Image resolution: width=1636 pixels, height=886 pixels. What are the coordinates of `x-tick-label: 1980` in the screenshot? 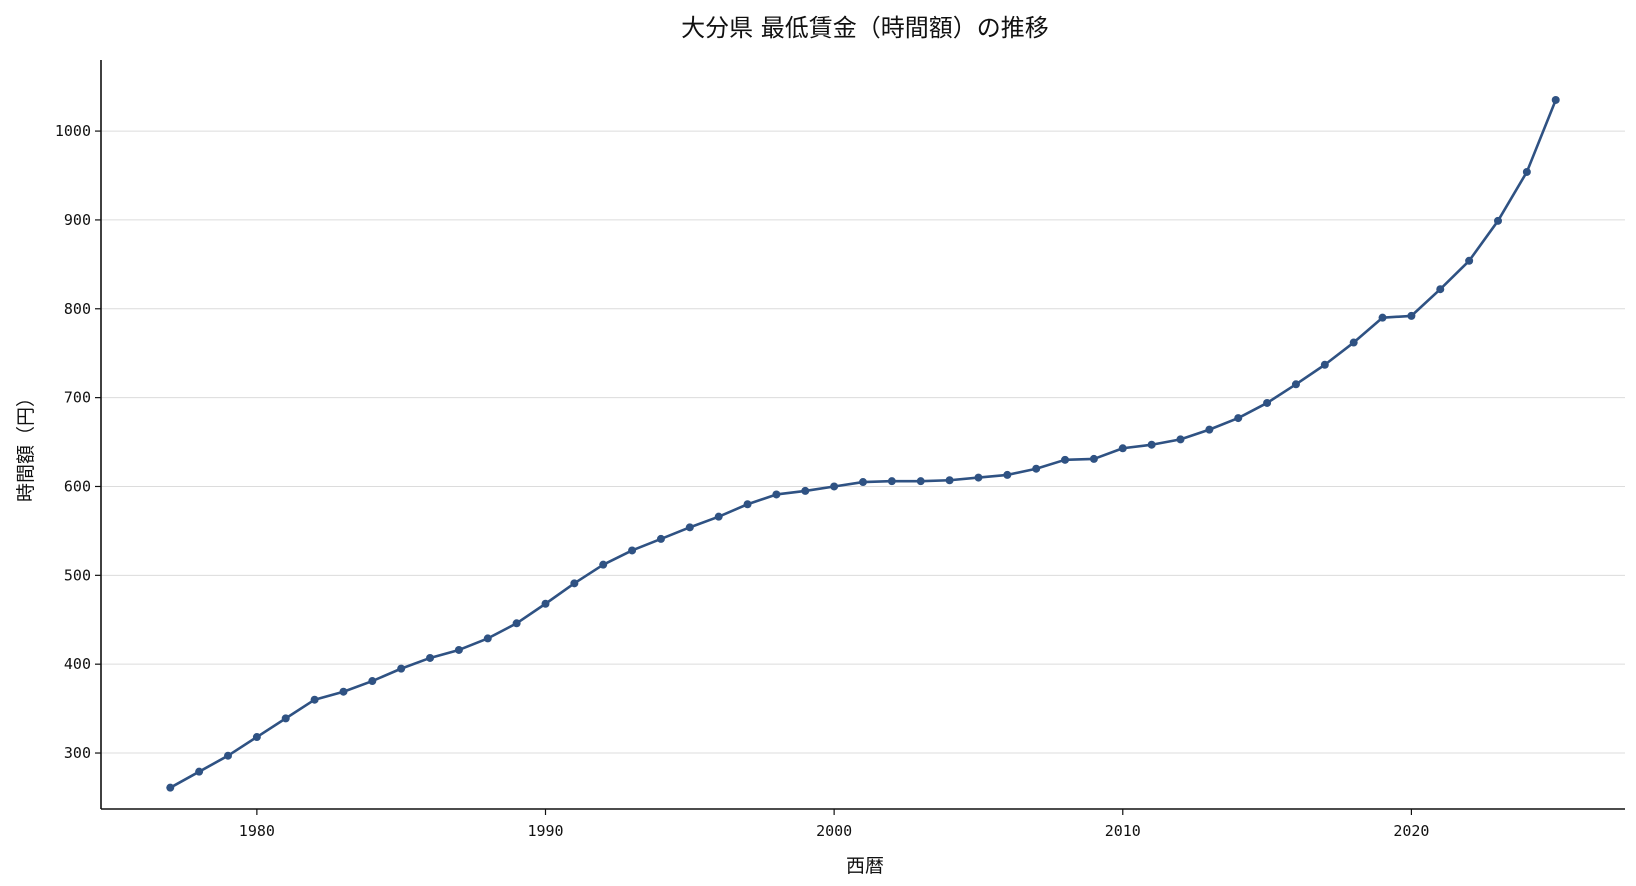 It's located at (257, 831).